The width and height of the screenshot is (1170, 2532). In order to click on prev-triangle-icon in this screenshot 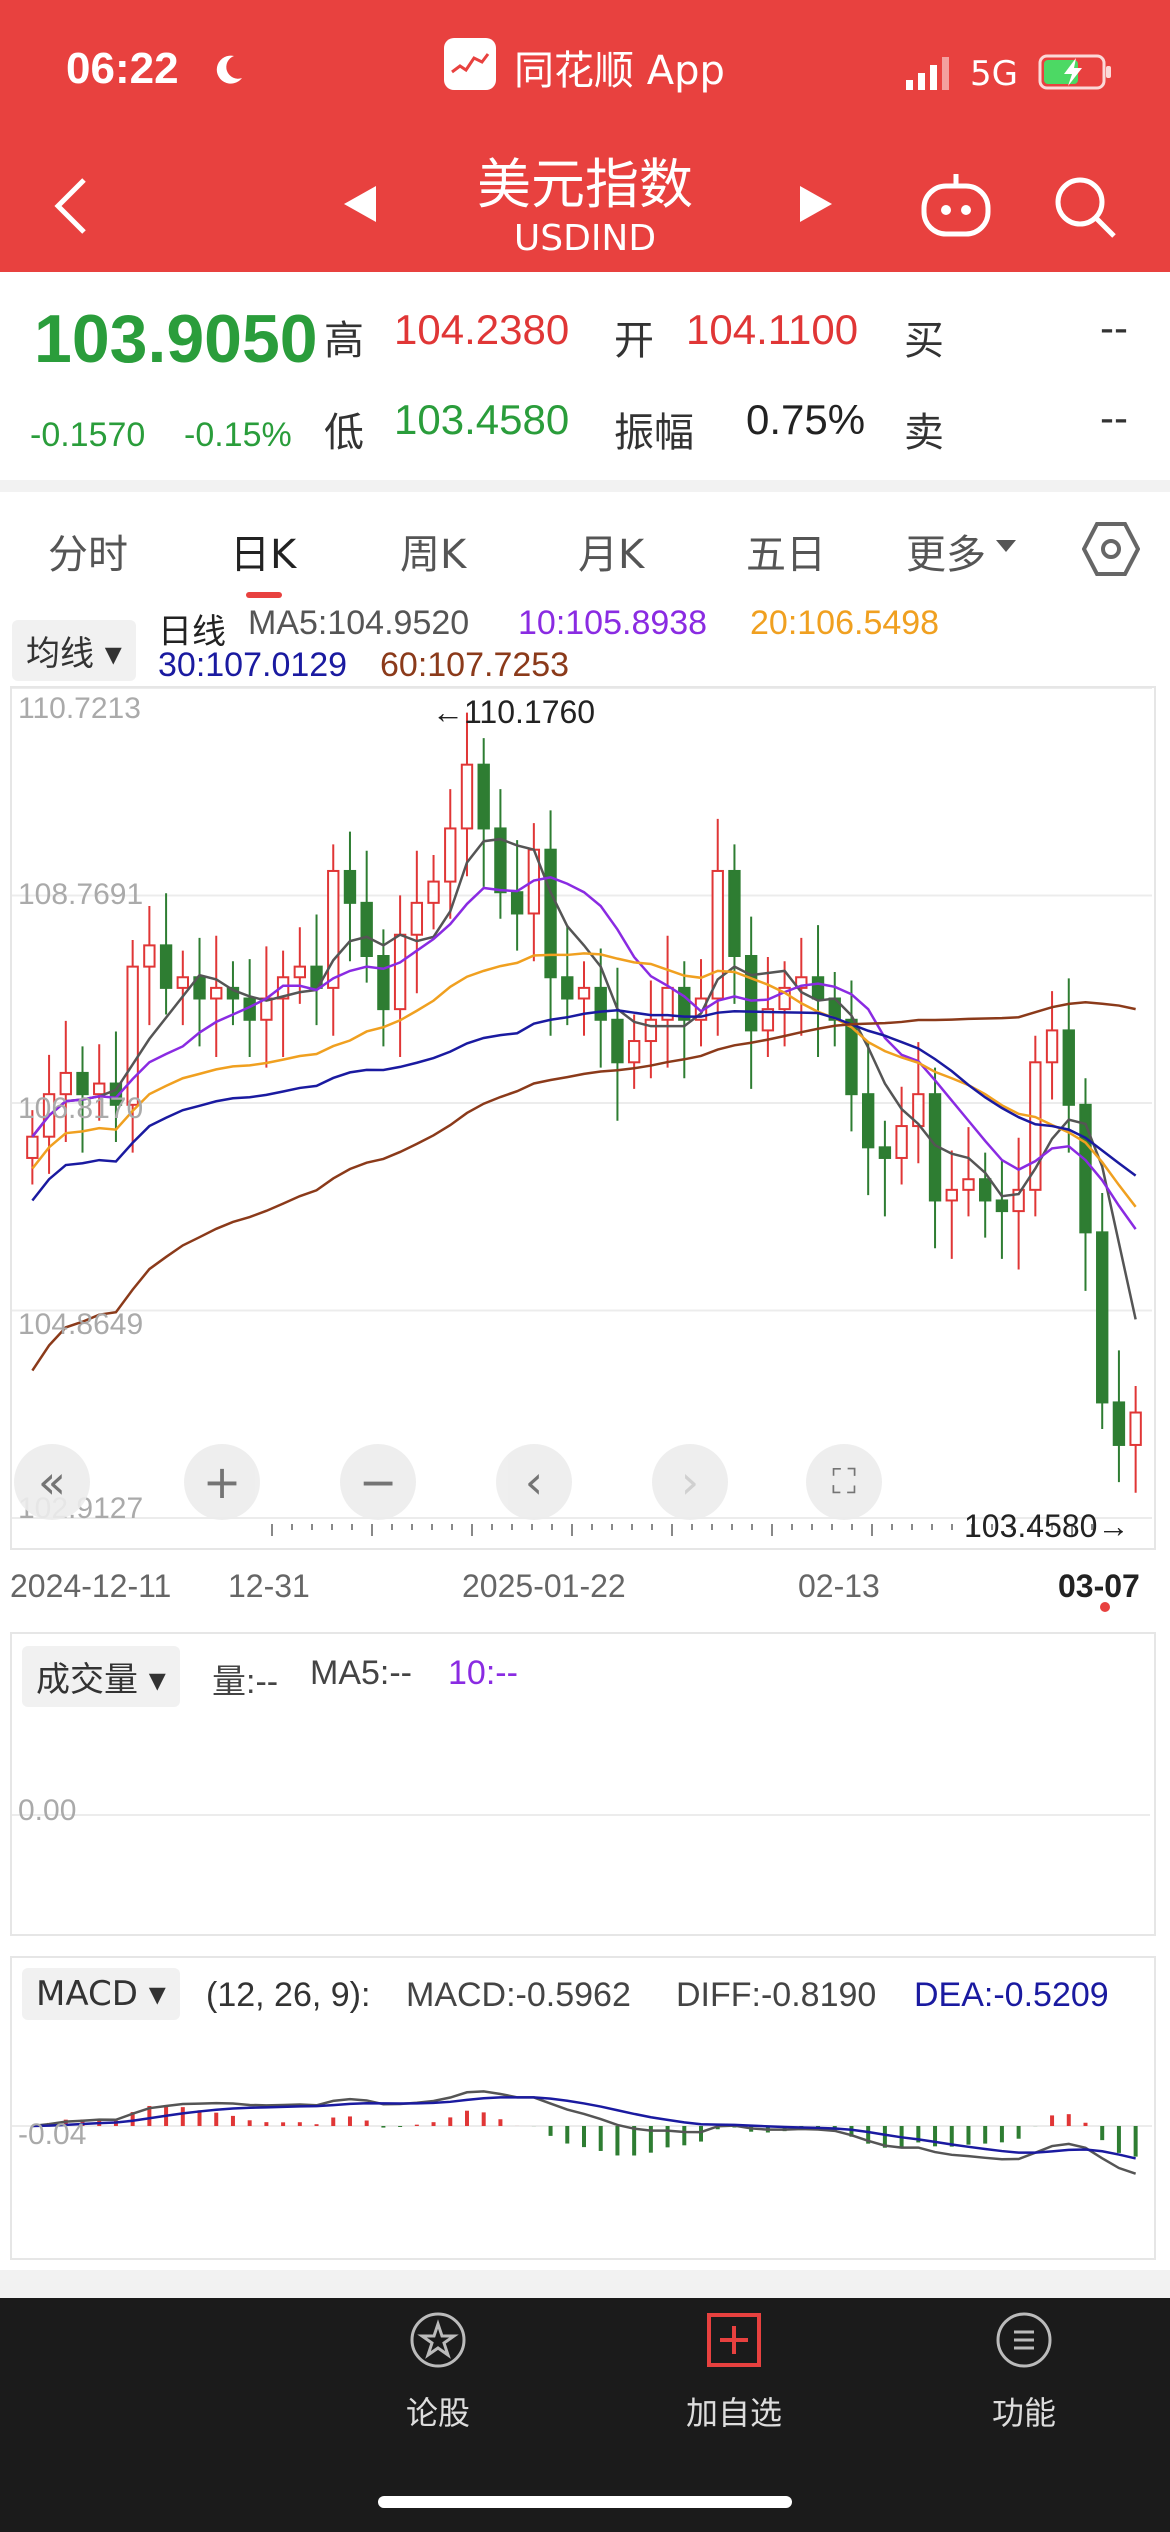, I will do `click(360, 204)`.